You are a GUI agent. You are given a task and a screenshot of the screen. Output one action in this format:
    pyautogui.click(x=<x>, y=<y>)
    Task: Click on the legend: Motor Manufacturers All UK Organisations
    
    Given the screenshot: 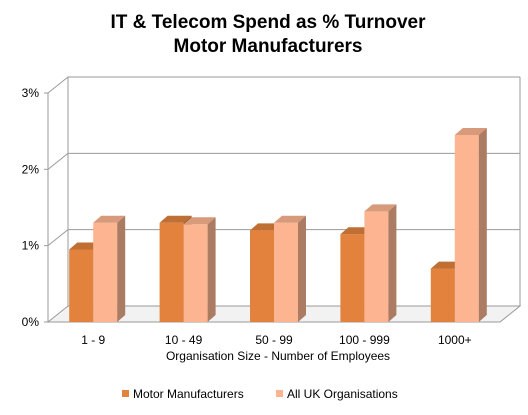 What is the action you would take?
    pyautogui.click(x=260, y=394)
    